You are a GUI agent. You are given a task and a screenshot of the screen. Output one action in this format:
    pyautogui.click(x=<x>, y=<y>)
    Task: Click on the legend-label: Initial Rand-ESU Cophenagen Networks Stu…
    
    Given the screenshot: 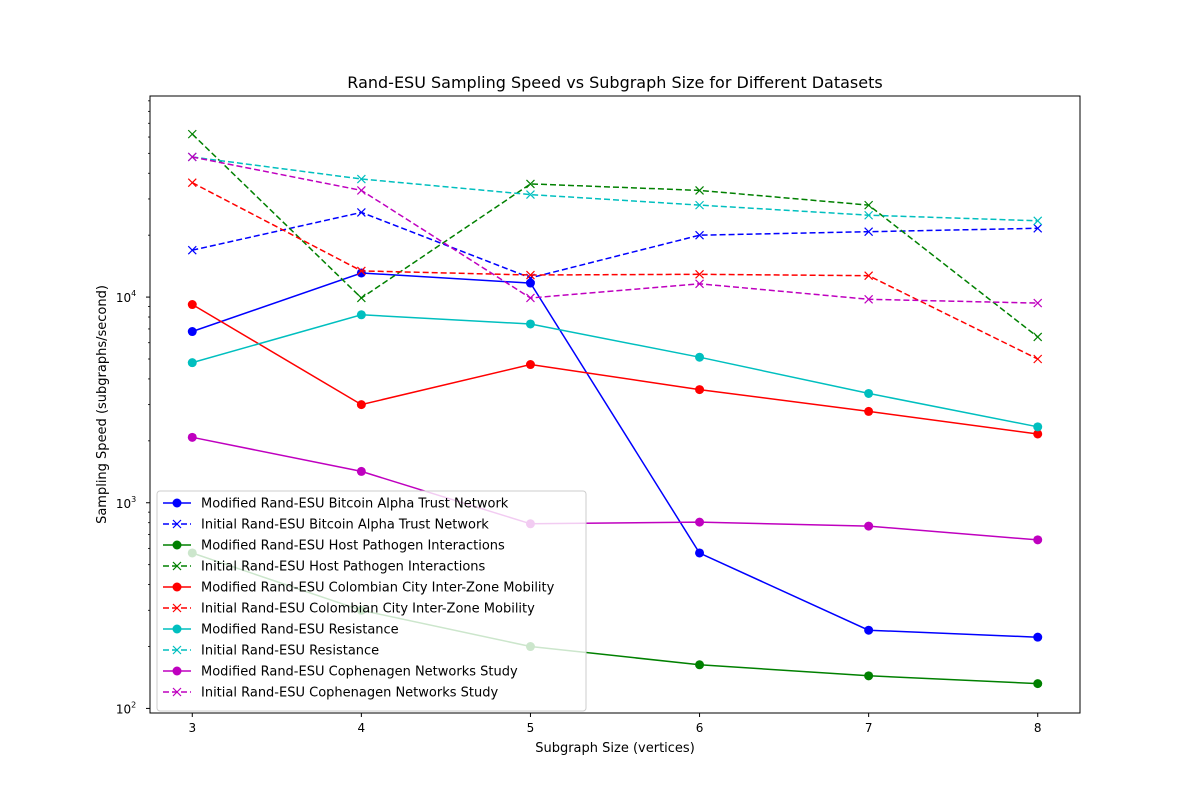 What is the action you would take?
    pyautogui.click(x=349, y=693)
    